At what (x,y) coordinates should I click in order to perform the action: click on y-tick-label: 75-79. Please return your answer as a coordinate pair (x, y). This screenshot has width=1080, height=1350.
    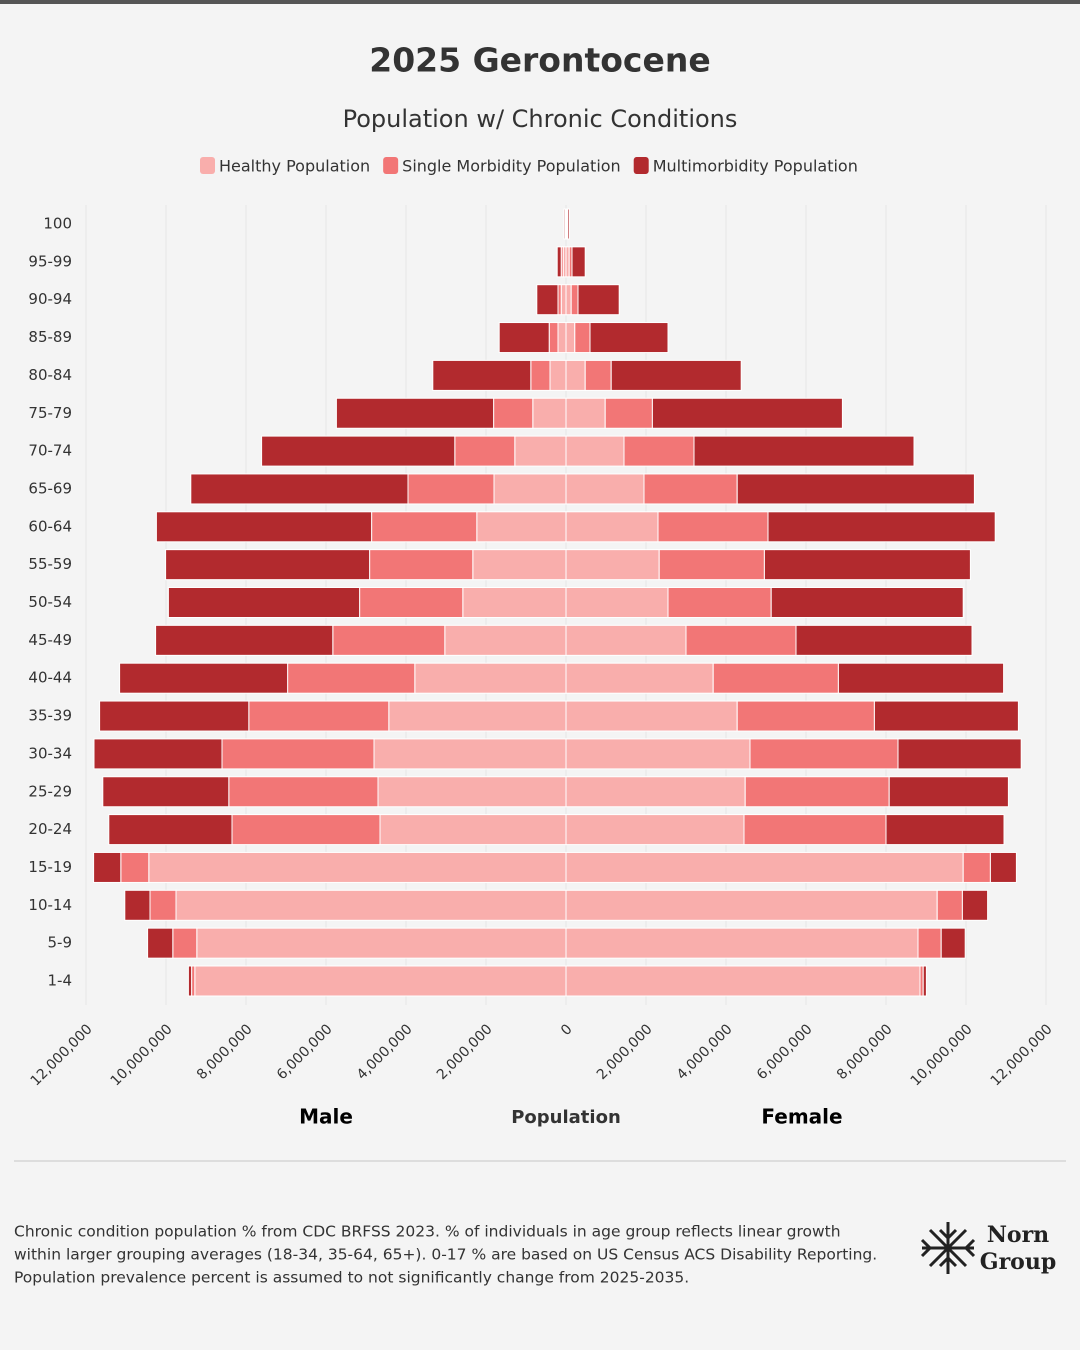
    Looking at the image, I should click on (50, 413).